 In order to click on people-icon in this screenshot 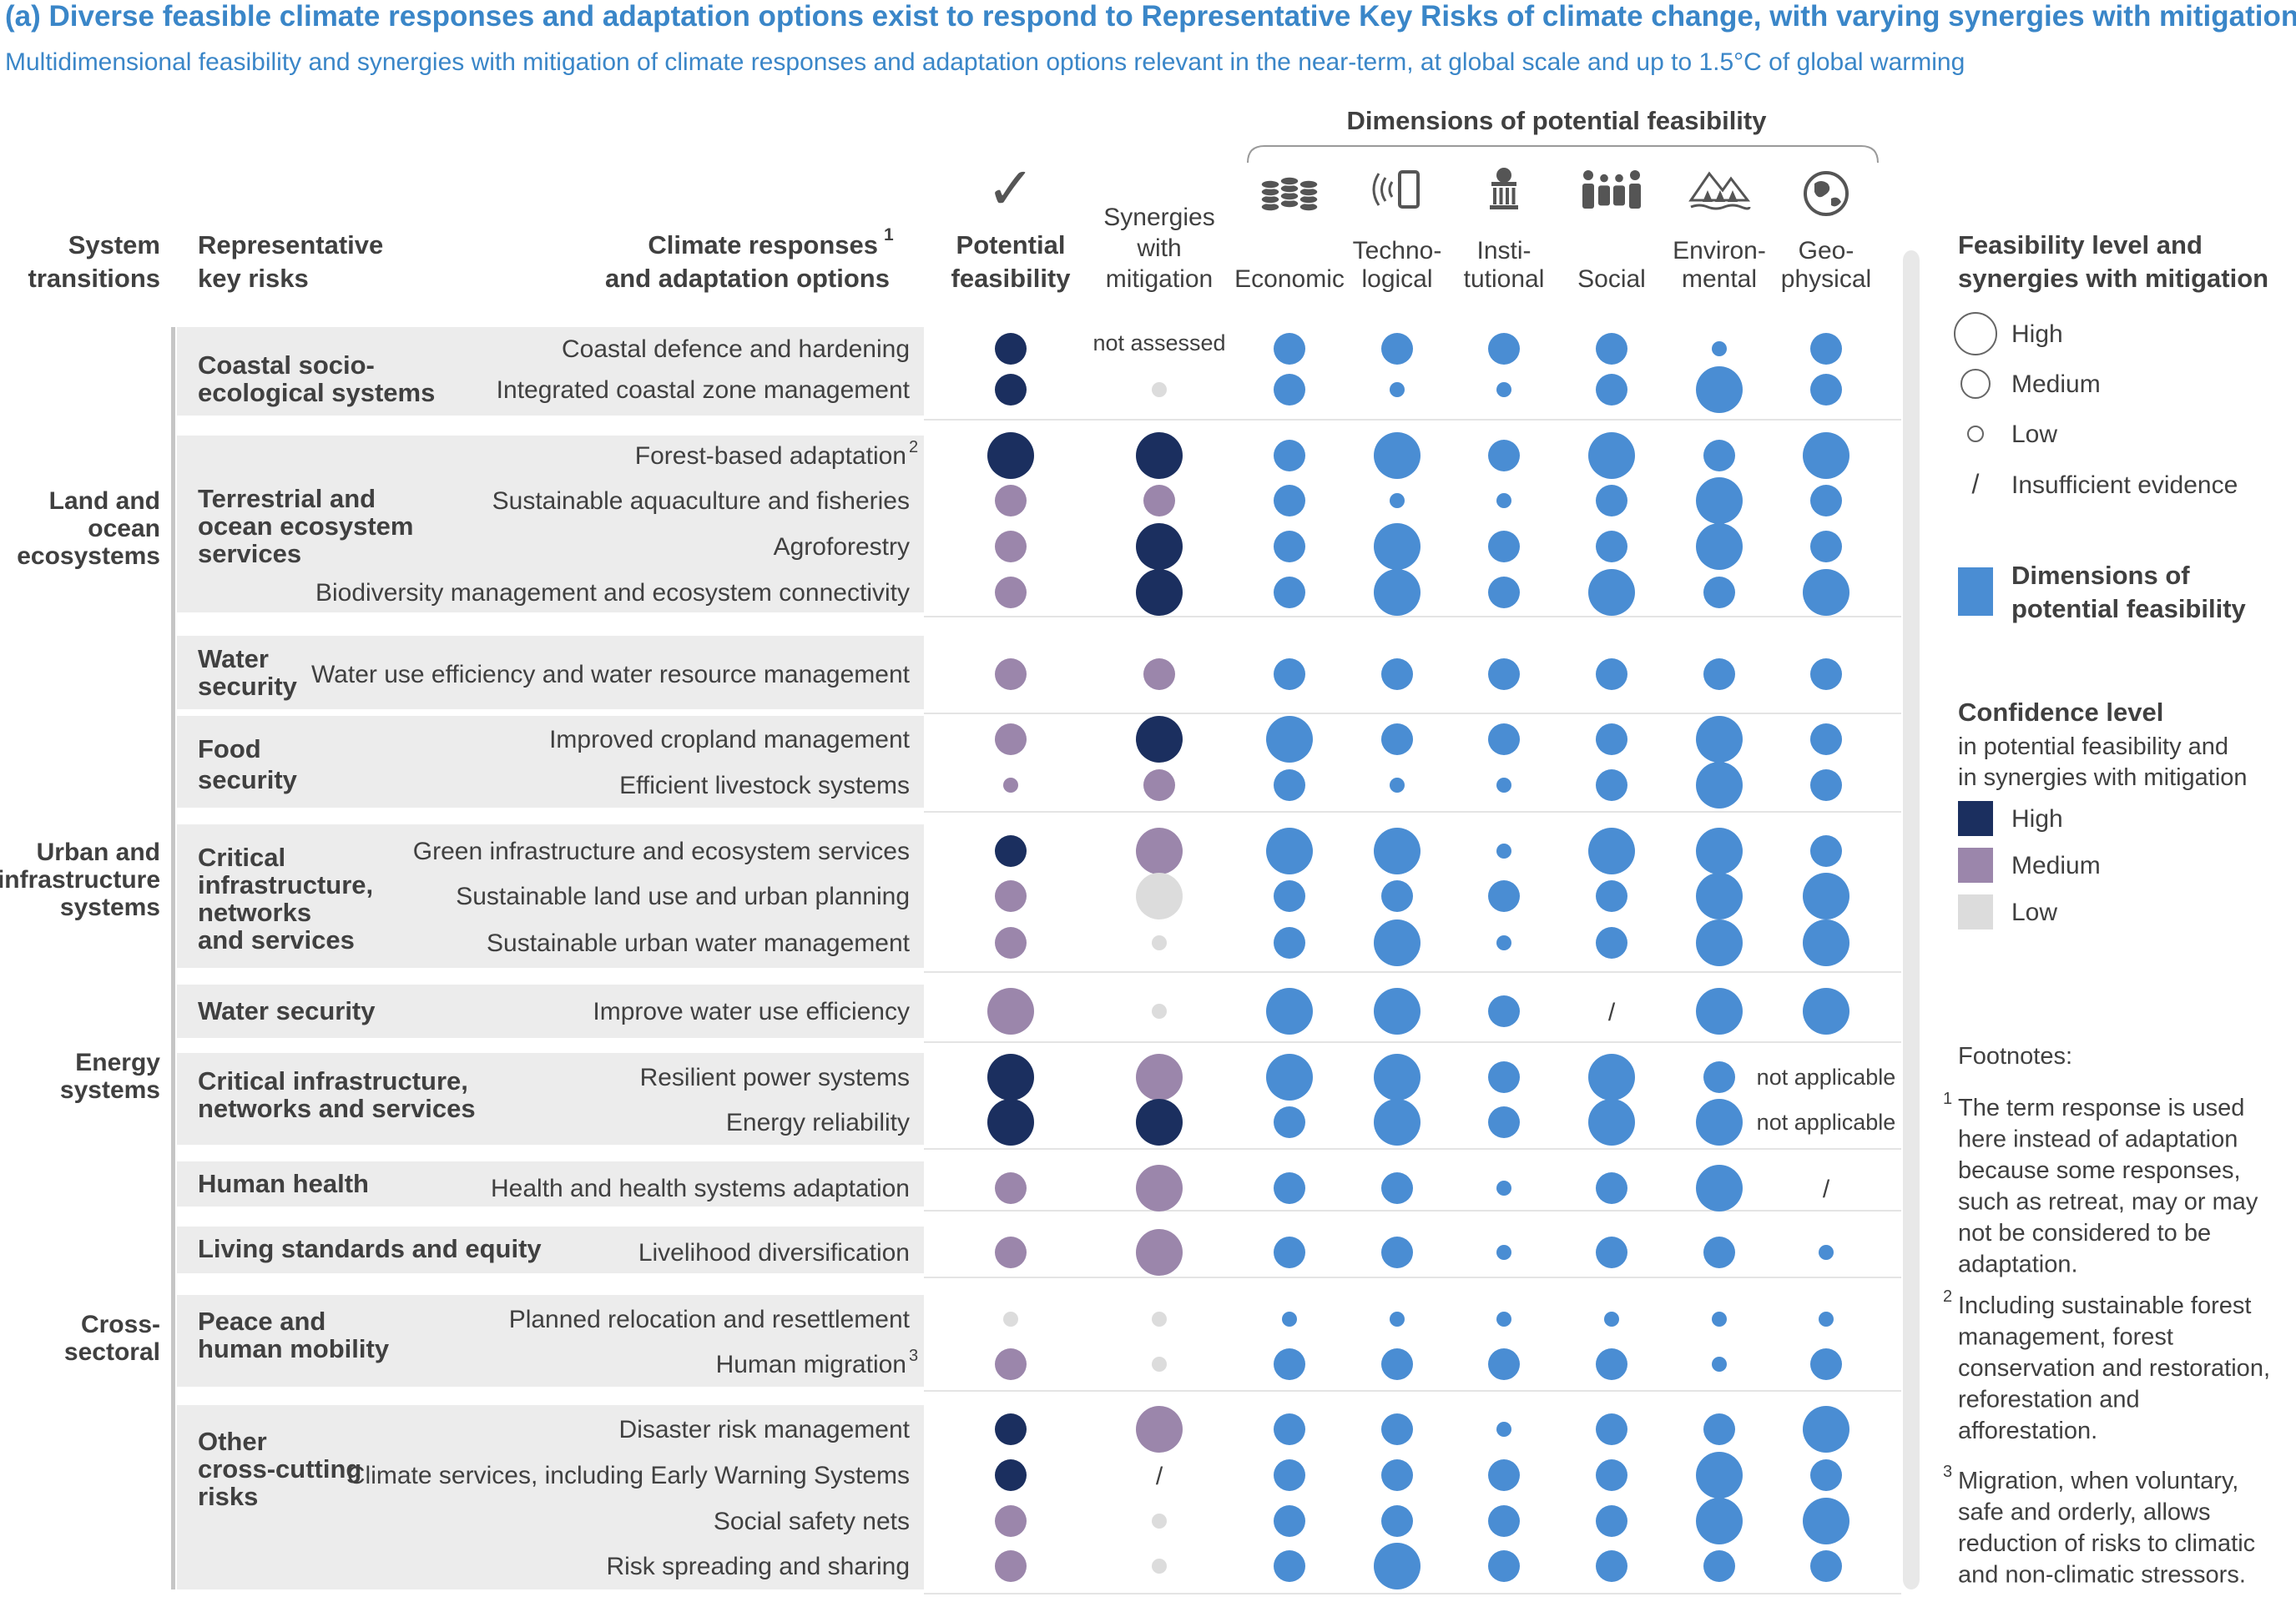, I will do `click(1611, 189)`.